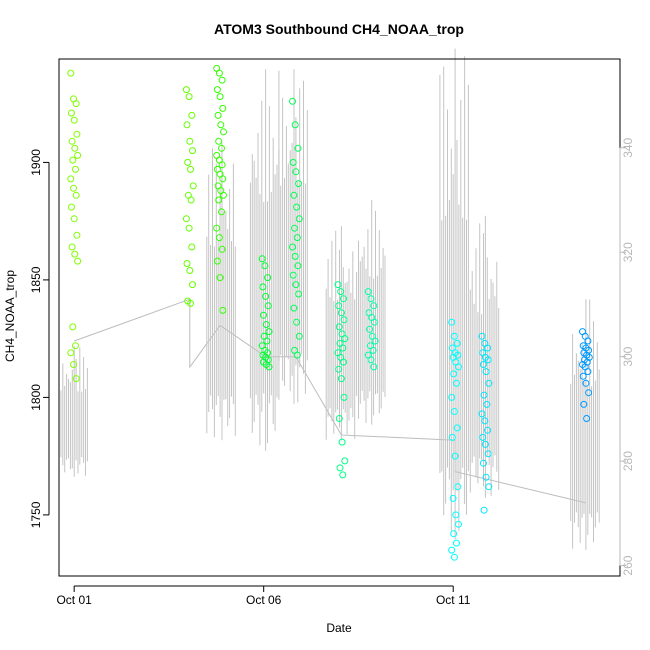 The height and width of the screenshot is (650, 650). What do you see at coordinates (628, 252) in the screenshot?
I see `y2-tick-label: 320` at bounding box center [628, 252].